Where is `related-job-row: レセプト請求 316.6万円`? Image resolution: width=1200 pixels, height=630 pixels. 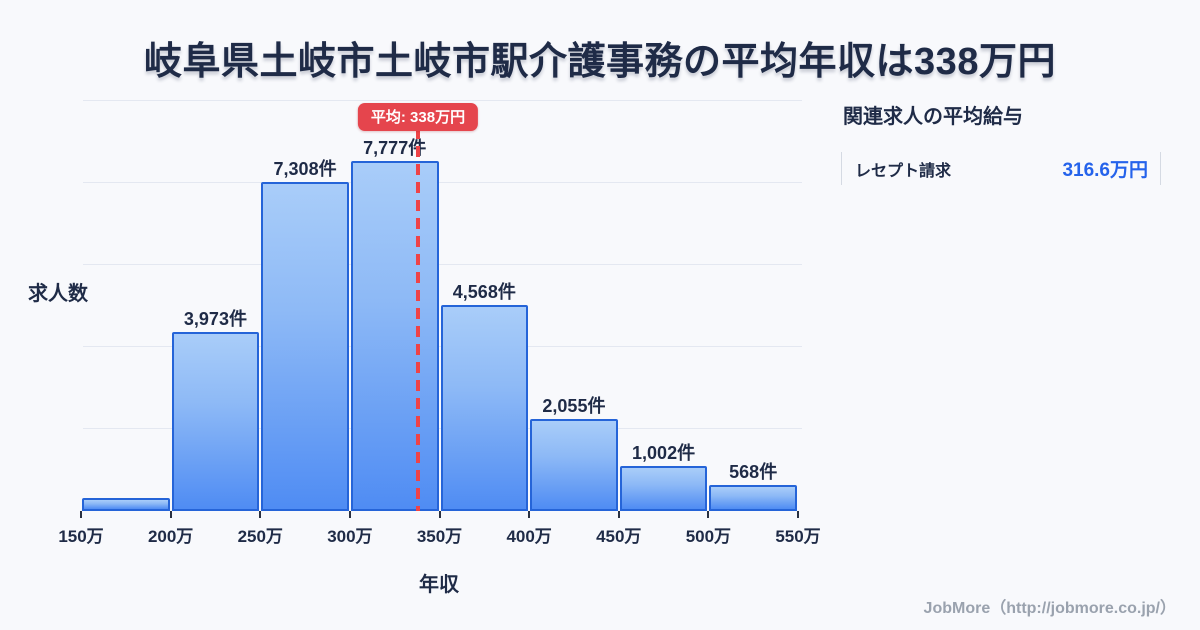 related-job-row: レセプト請求 316.6万円 is located at coordinates (1001, 168).